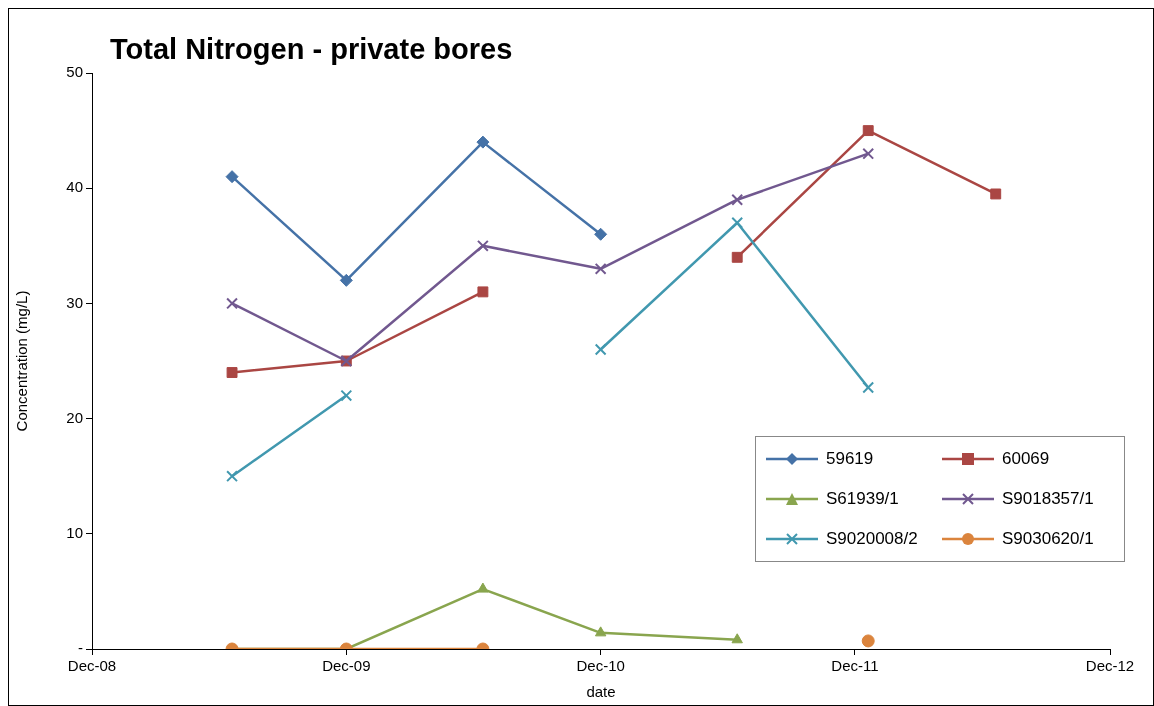 This screenshot has width=1154, height=706. I want to click on chart-title: Total Nitrogen - private bores, so click(311, 49).